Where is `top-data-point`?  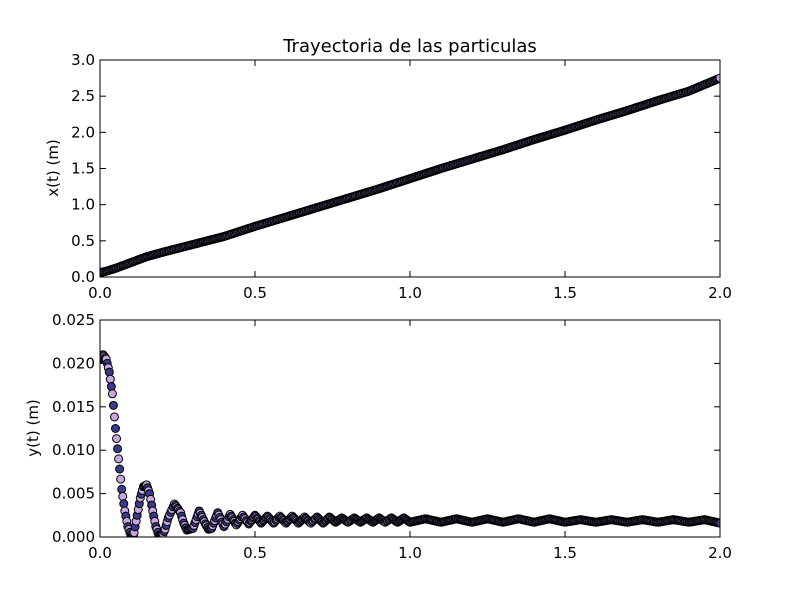
top-data-point is located at coordinates (717, 78).